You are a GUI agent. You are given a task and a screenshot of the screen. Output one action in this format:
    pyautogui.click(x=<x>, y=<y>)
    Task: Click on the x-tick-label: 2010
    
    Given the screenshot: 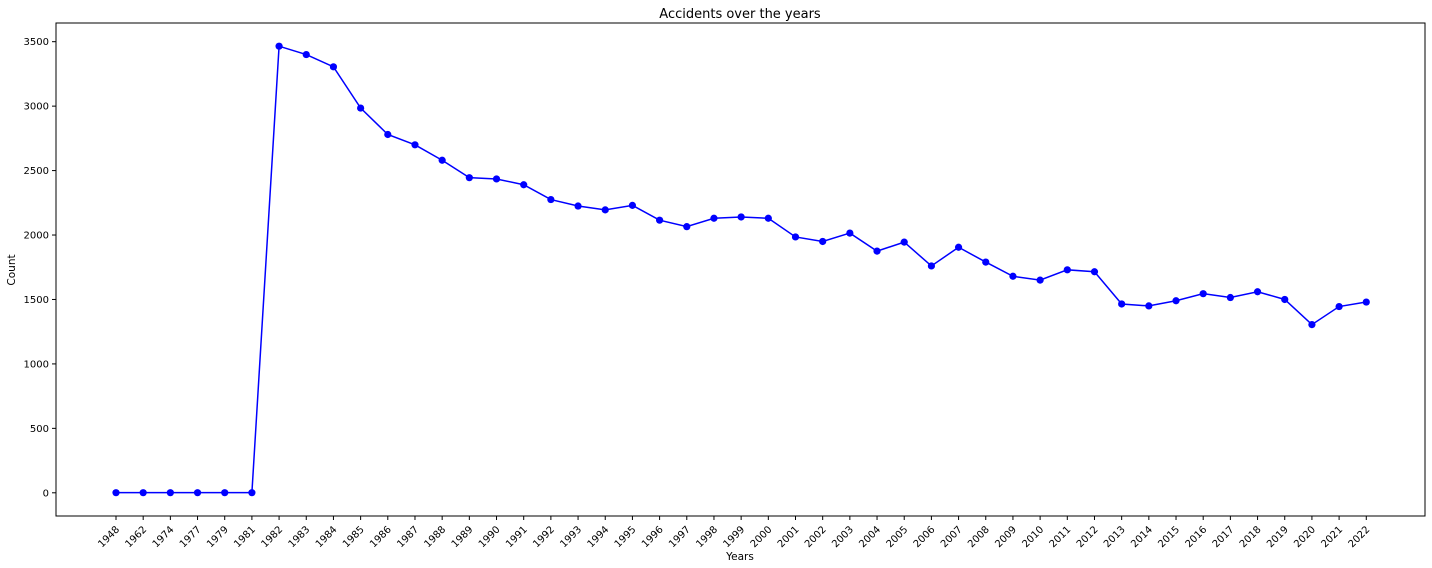 What is the action you would take?
    pyautogui.click(x=1033, y=537)
    